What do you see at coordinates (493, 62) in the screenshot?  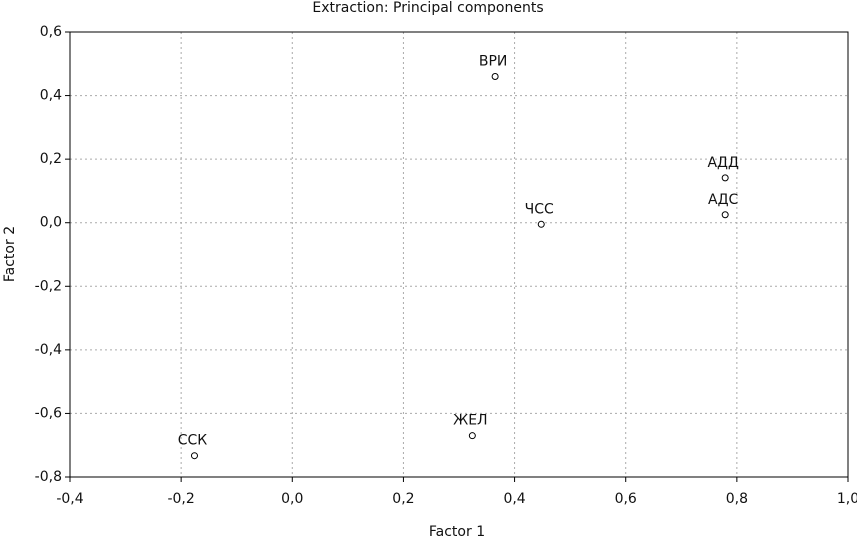 I see `point-label: ВРИ` at bounding box center [493, 62].